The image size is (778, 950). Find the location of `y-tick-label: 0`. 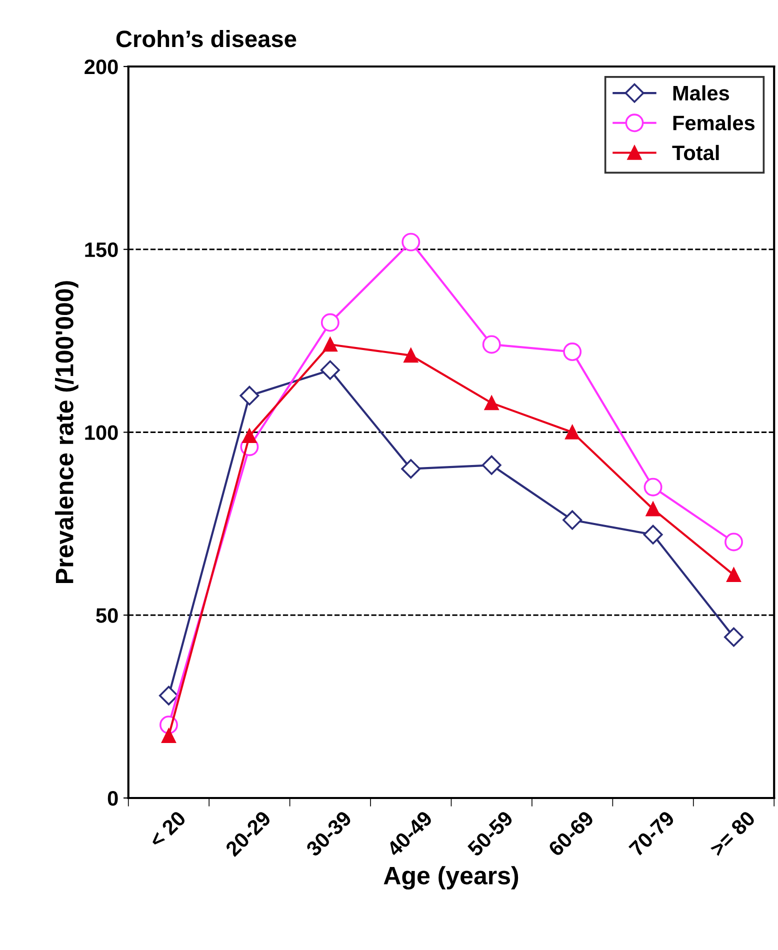

y-tick-label: 0 is located at coordinates (113, 798).